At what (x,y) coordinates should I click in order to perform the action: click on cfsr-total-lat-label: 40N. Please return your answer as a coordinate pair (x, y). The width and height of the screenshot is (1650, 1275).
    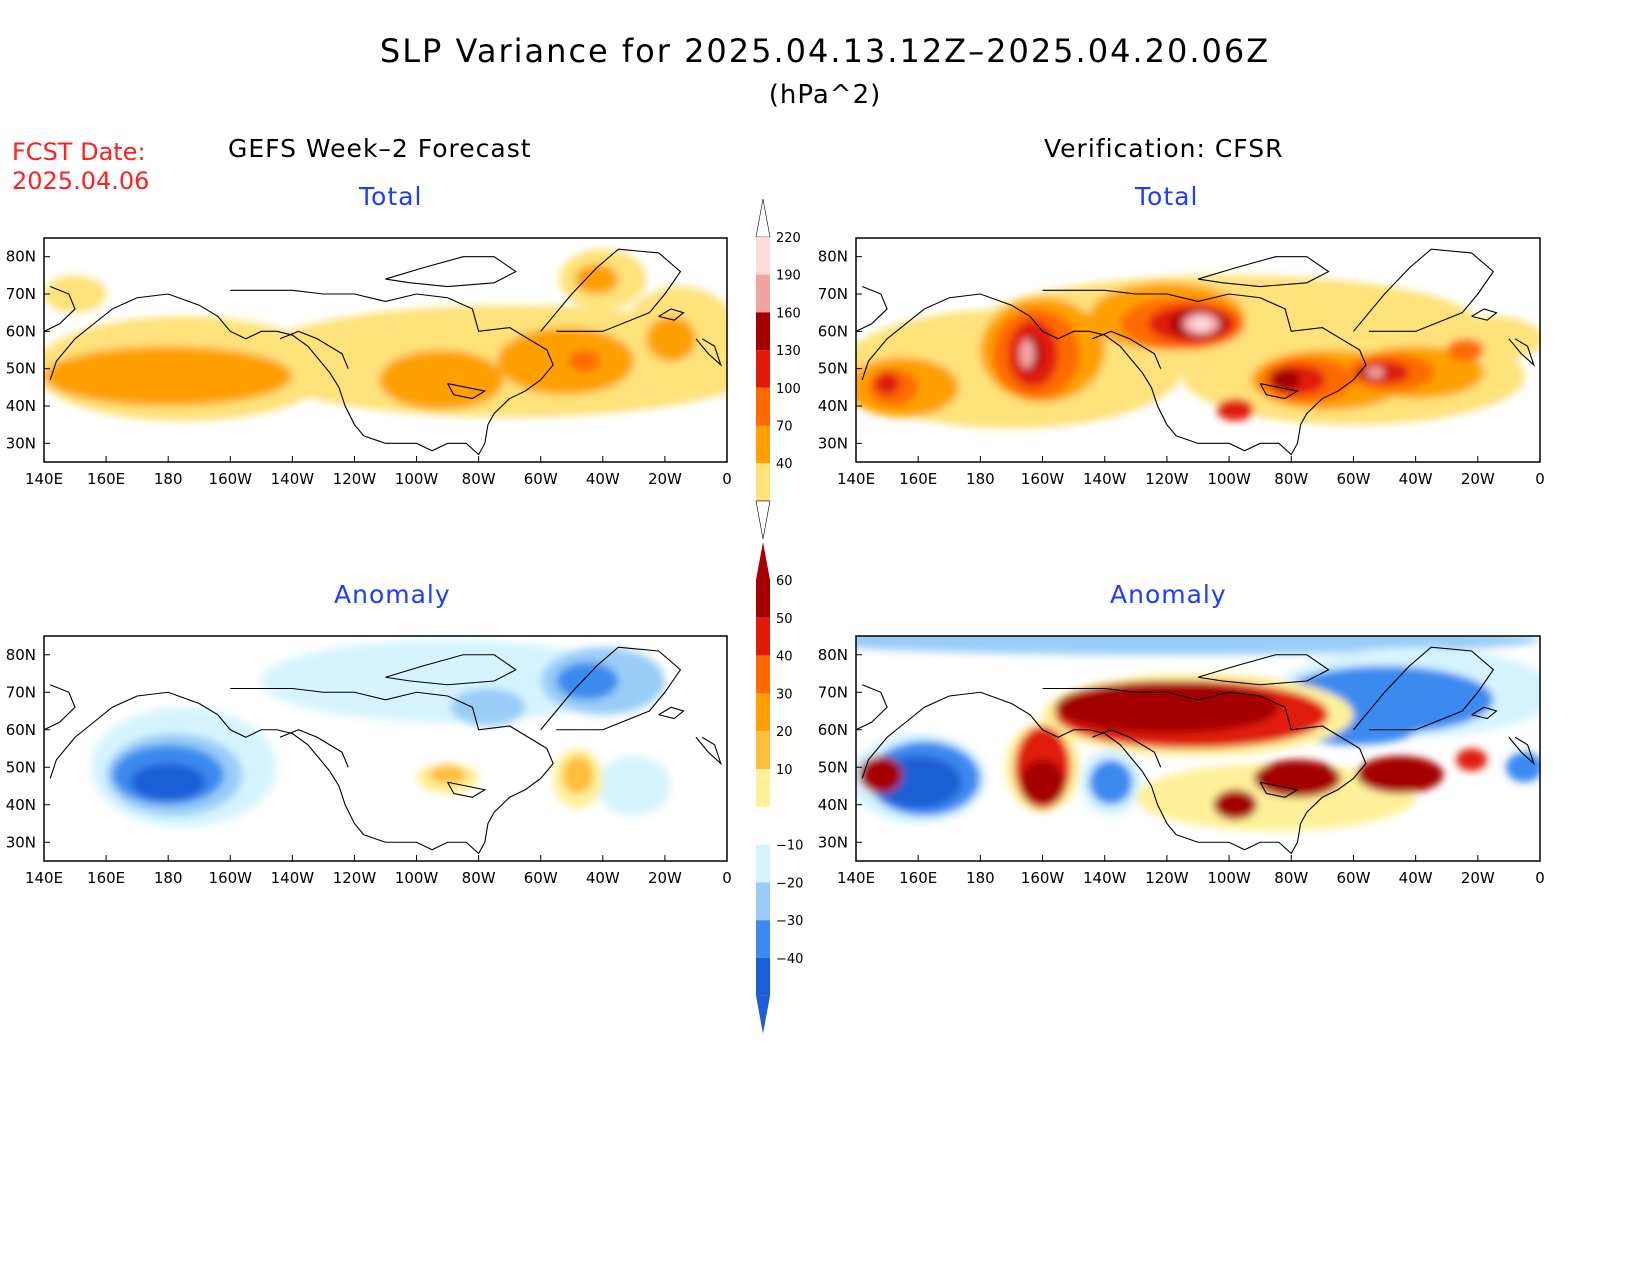
    Looking at the image, I should click on (833, 406).